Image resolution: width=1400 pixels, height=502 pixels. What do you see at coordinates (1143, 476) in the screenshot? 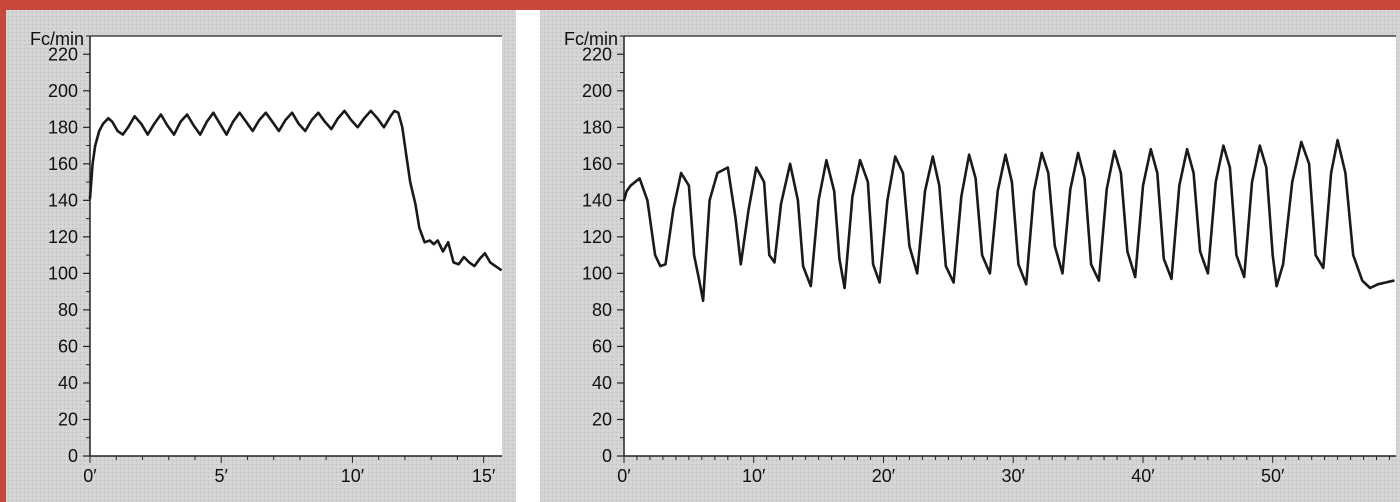
I see `x-tick-label: 40′` at bounding box center [1143, 476].